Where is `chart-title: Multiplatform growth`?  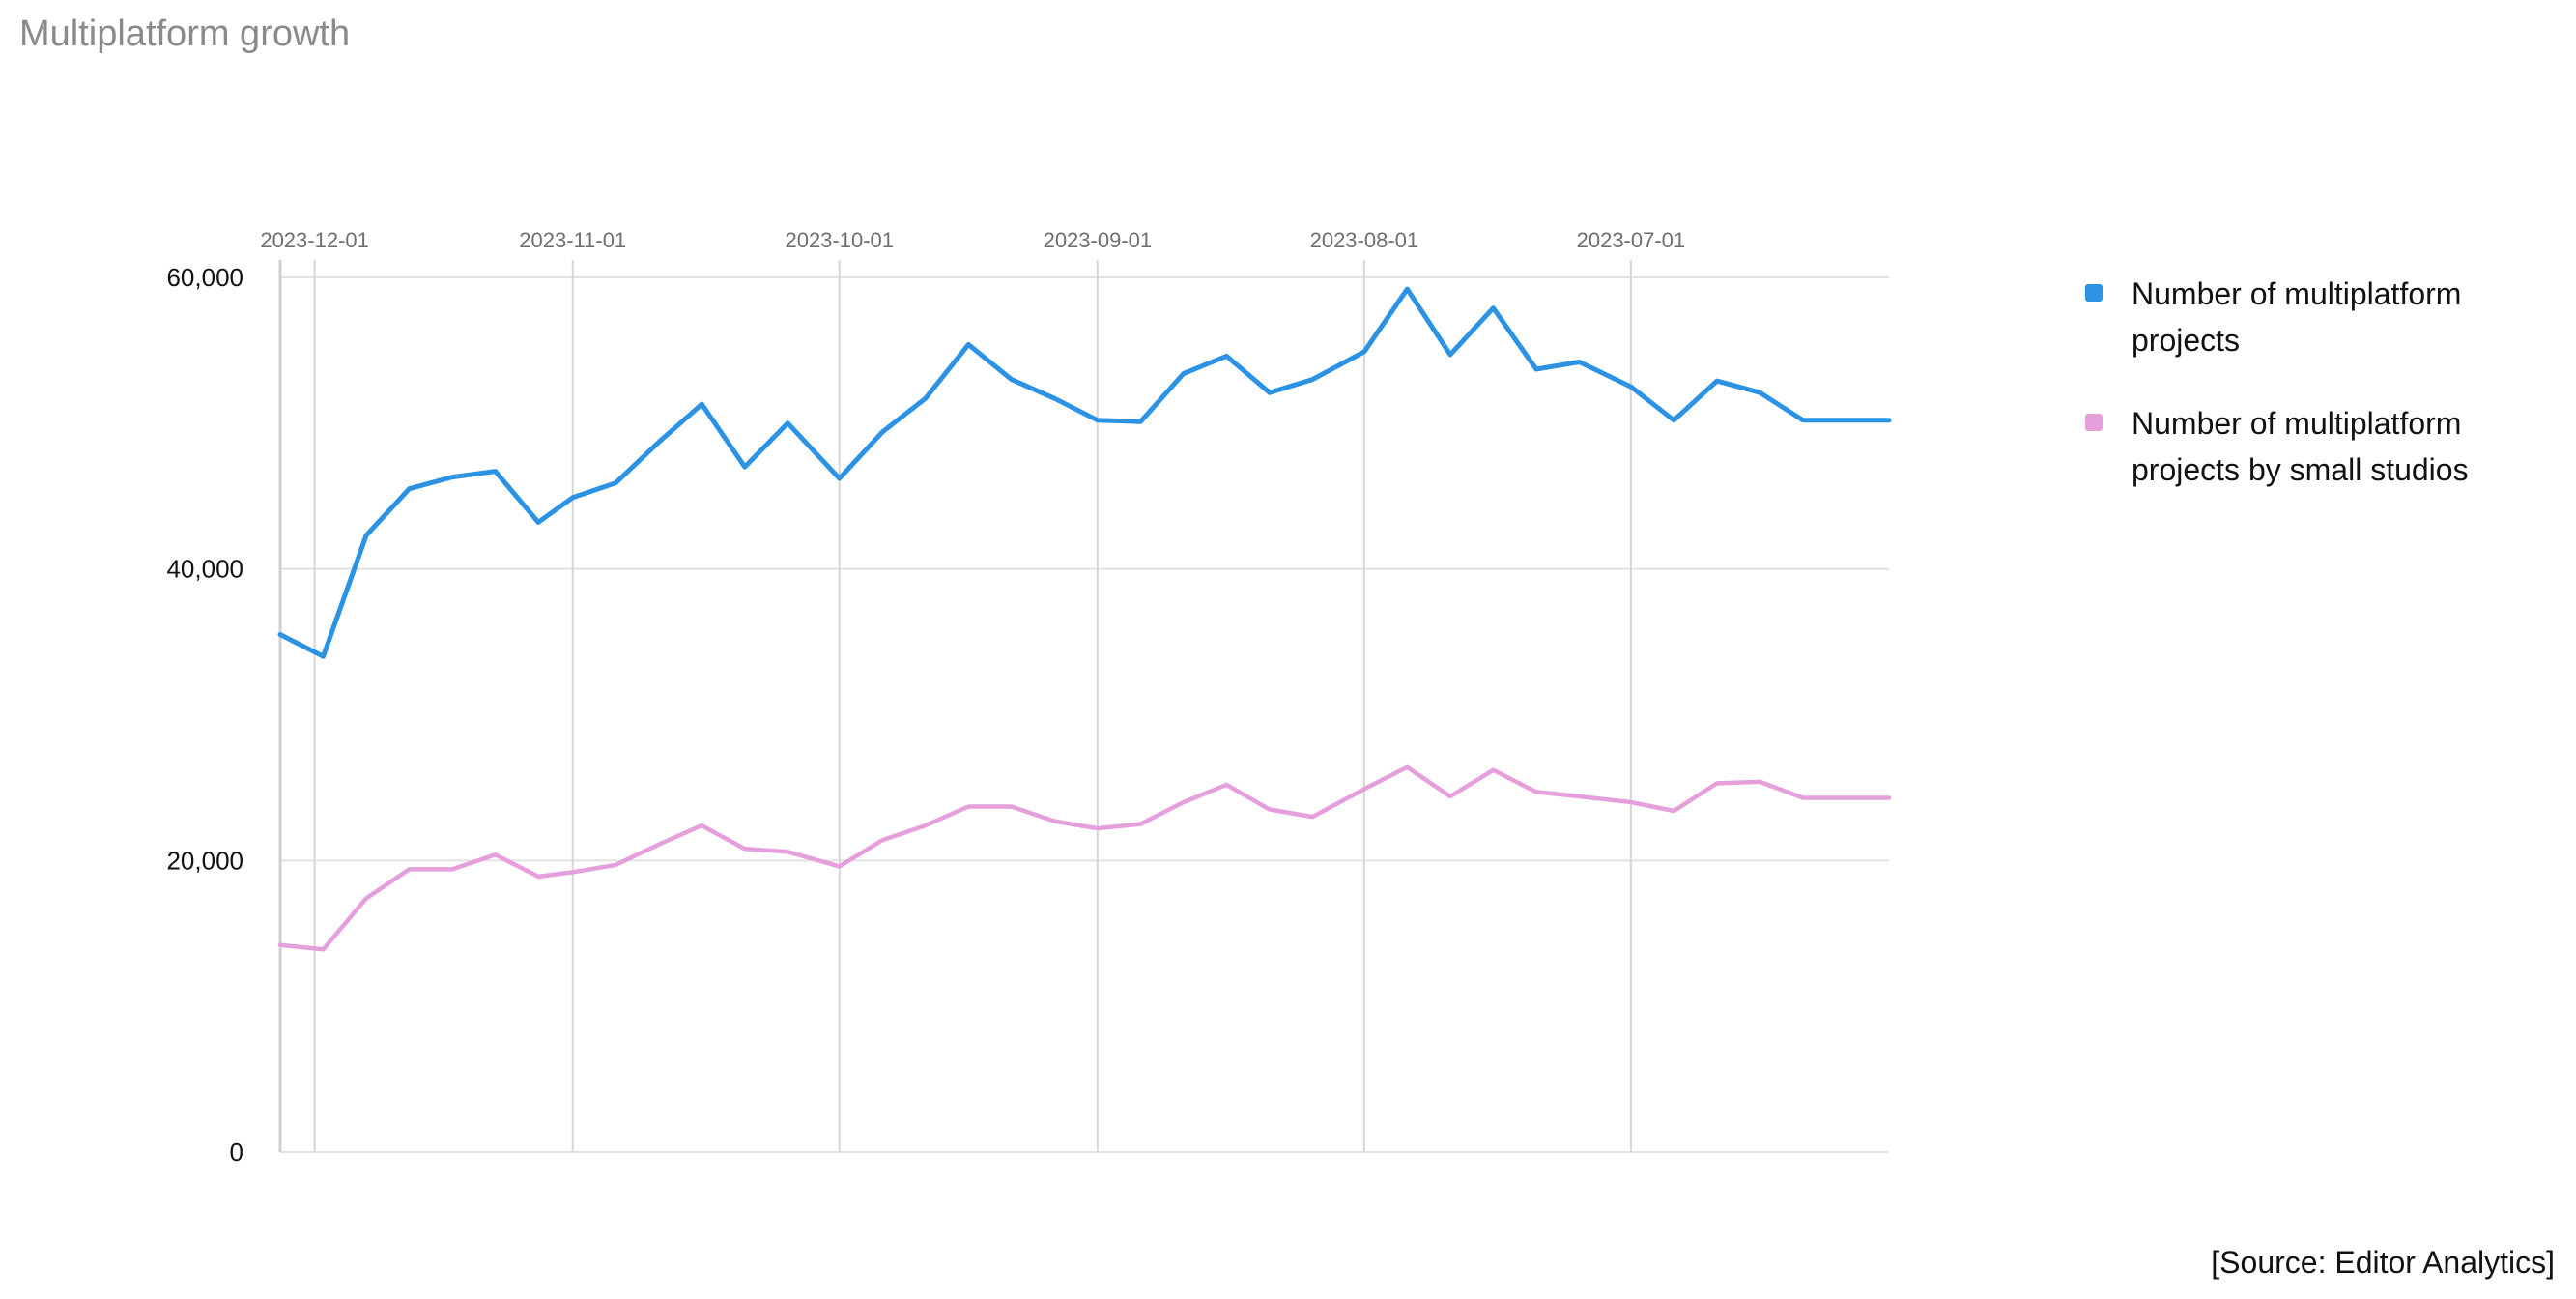 chart-title: Multiplatform growth is located at coordinates (185, 34).